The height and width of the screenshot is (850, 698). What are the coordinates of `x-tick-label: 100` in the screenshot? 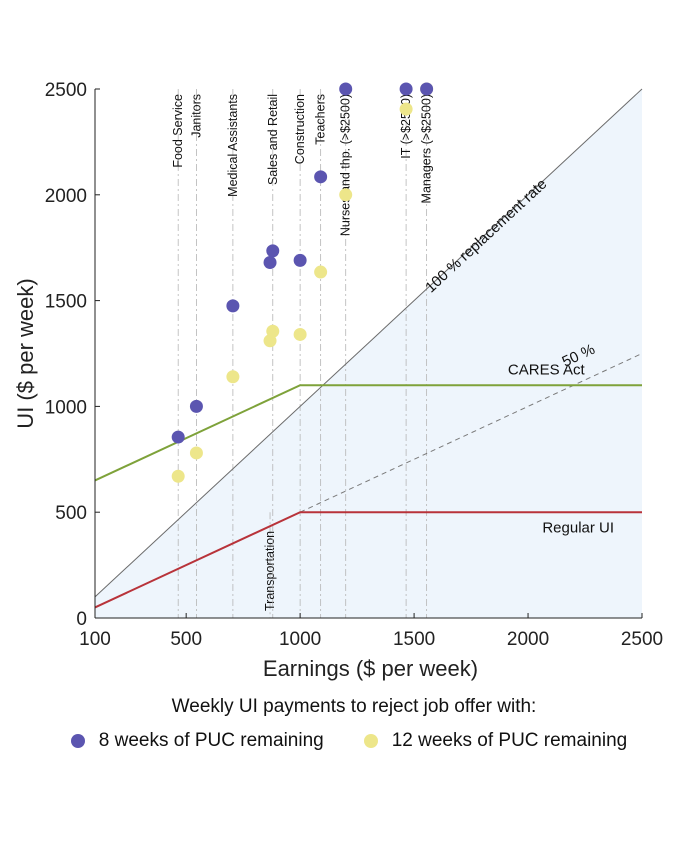 It's located at (95, 639).